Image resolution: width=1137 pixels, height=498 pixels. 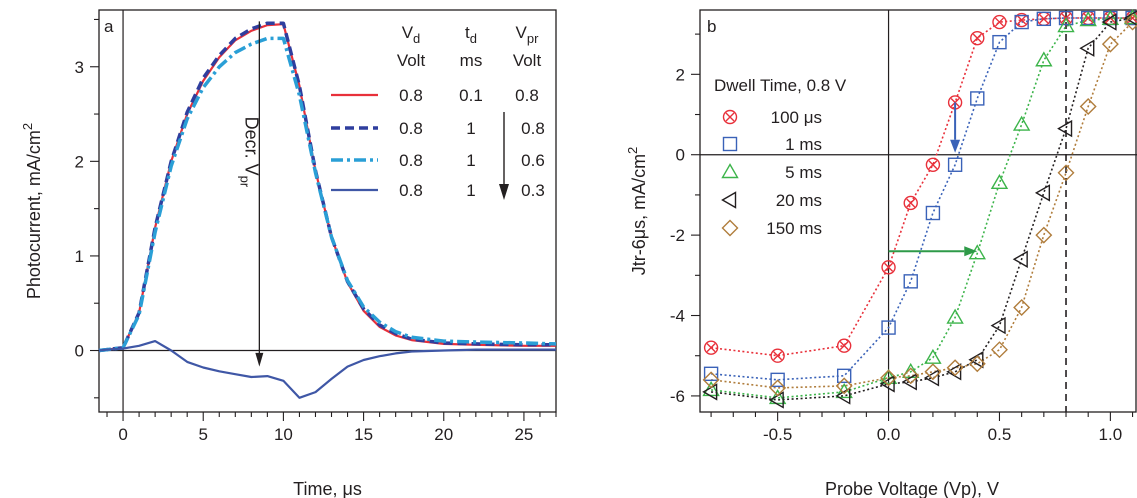 I want to click on decr-vpr-arrow-head, so click(x=259, y=359).